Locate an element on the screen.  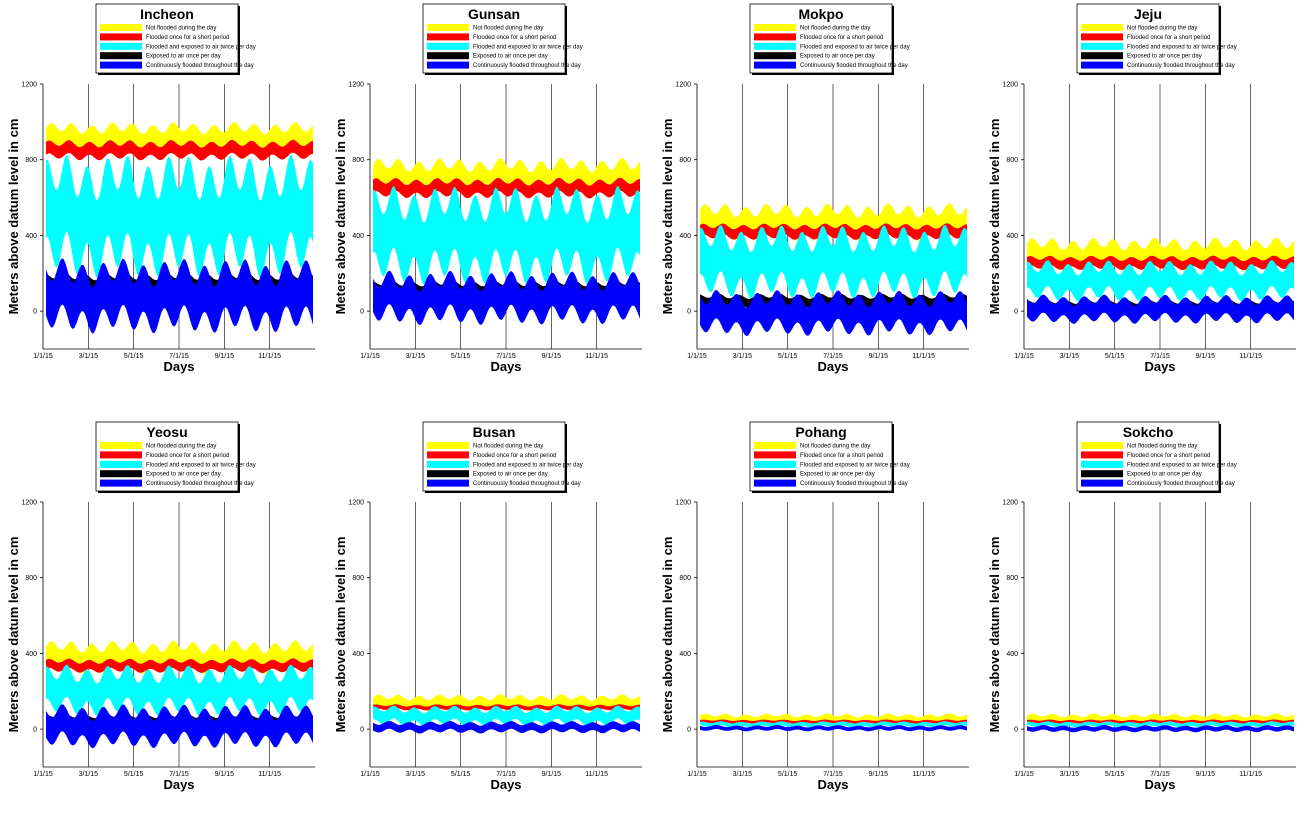
series-band-flooded-once is located at coordinates (179, 150).